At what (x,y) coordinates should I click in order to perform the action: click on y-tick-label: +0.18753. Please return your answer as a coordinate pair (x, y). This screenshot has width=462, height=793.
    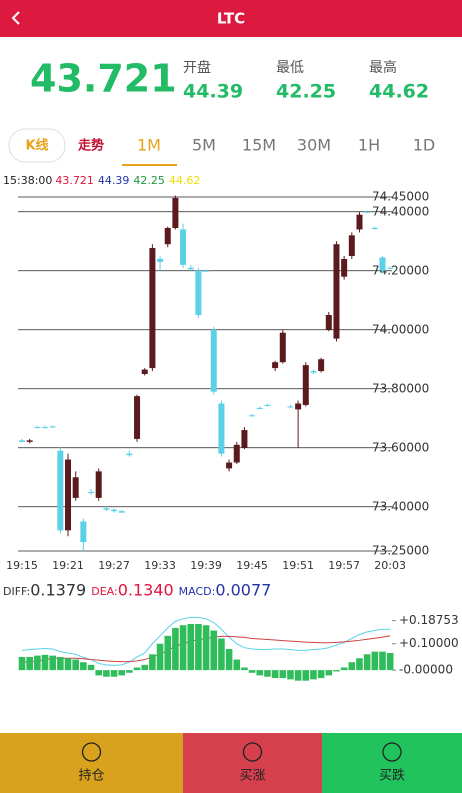
    Looking at the image, I should click on (429, 620).